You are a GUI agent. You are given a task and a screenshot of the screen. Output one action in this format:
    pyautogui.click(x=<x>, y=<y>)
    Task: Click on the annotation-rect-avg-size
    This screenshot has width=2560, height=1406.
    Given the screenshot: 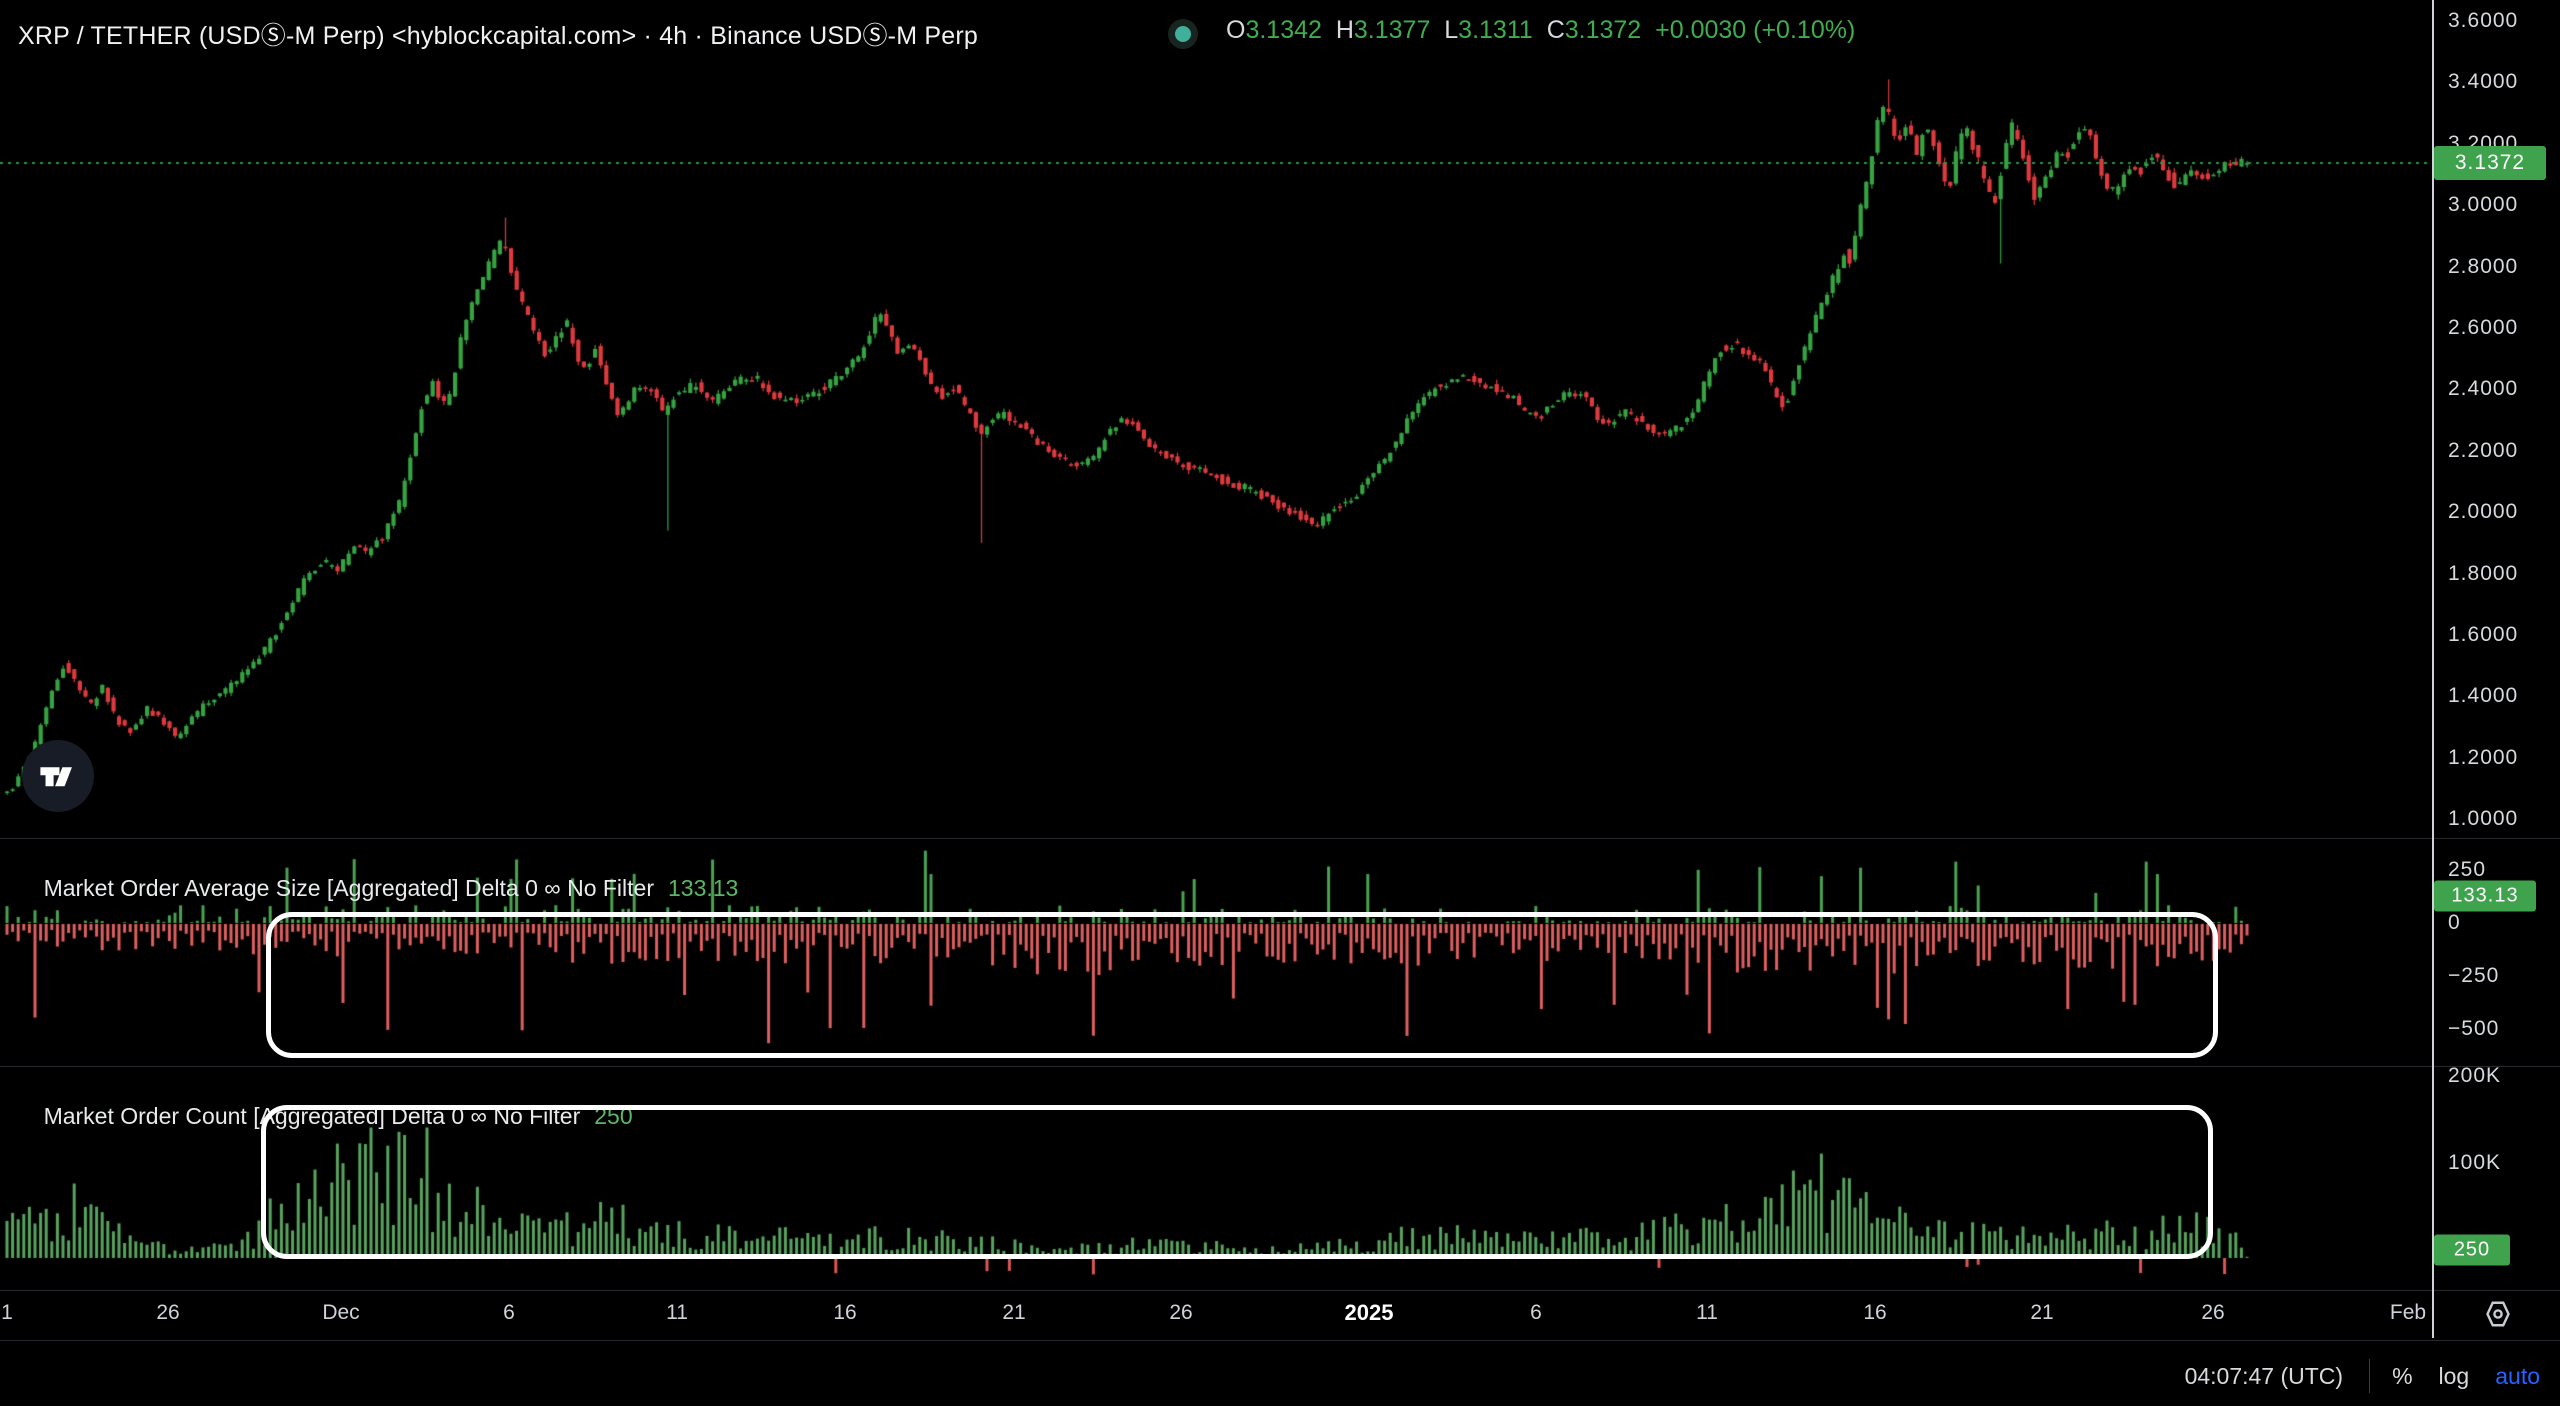 What is the action you would take?
    pyautogui.click(x=1242, y=985)
    